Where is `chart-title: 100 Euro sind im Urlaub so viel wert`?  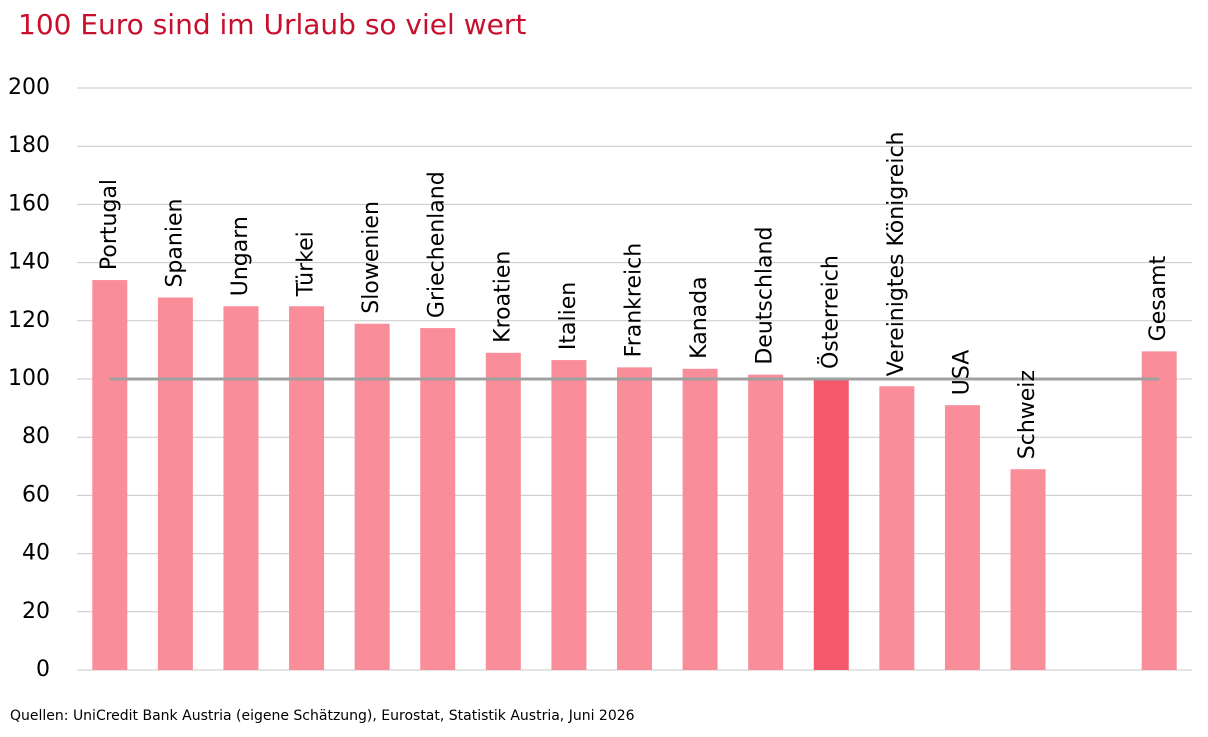
chart-title: 100 Euro sind im Urlaub so viel wert is located at coordinates (272, 24).